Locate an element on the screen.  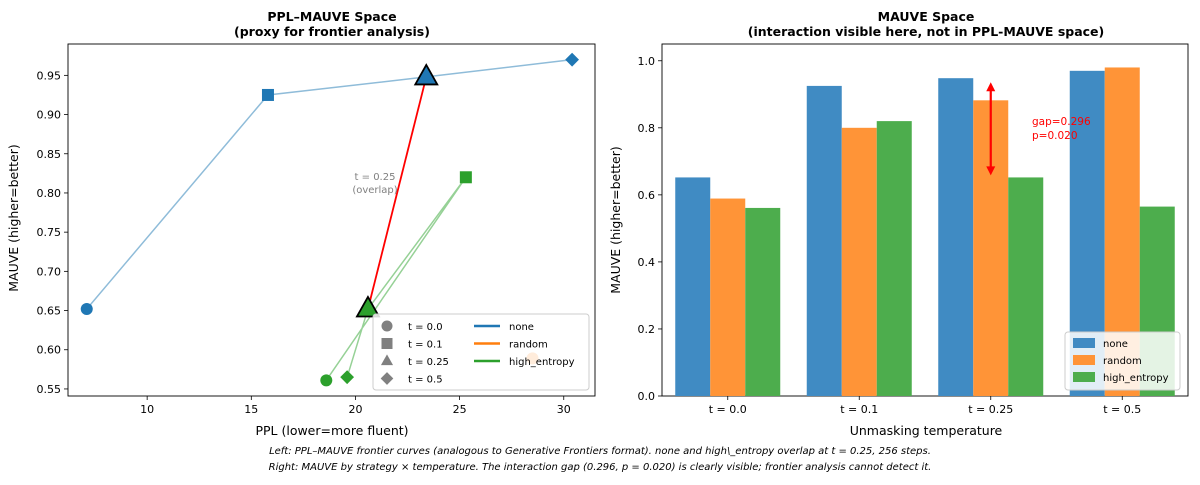
right-y-tick-label: 0.6 is located at coordinates (647, 195).